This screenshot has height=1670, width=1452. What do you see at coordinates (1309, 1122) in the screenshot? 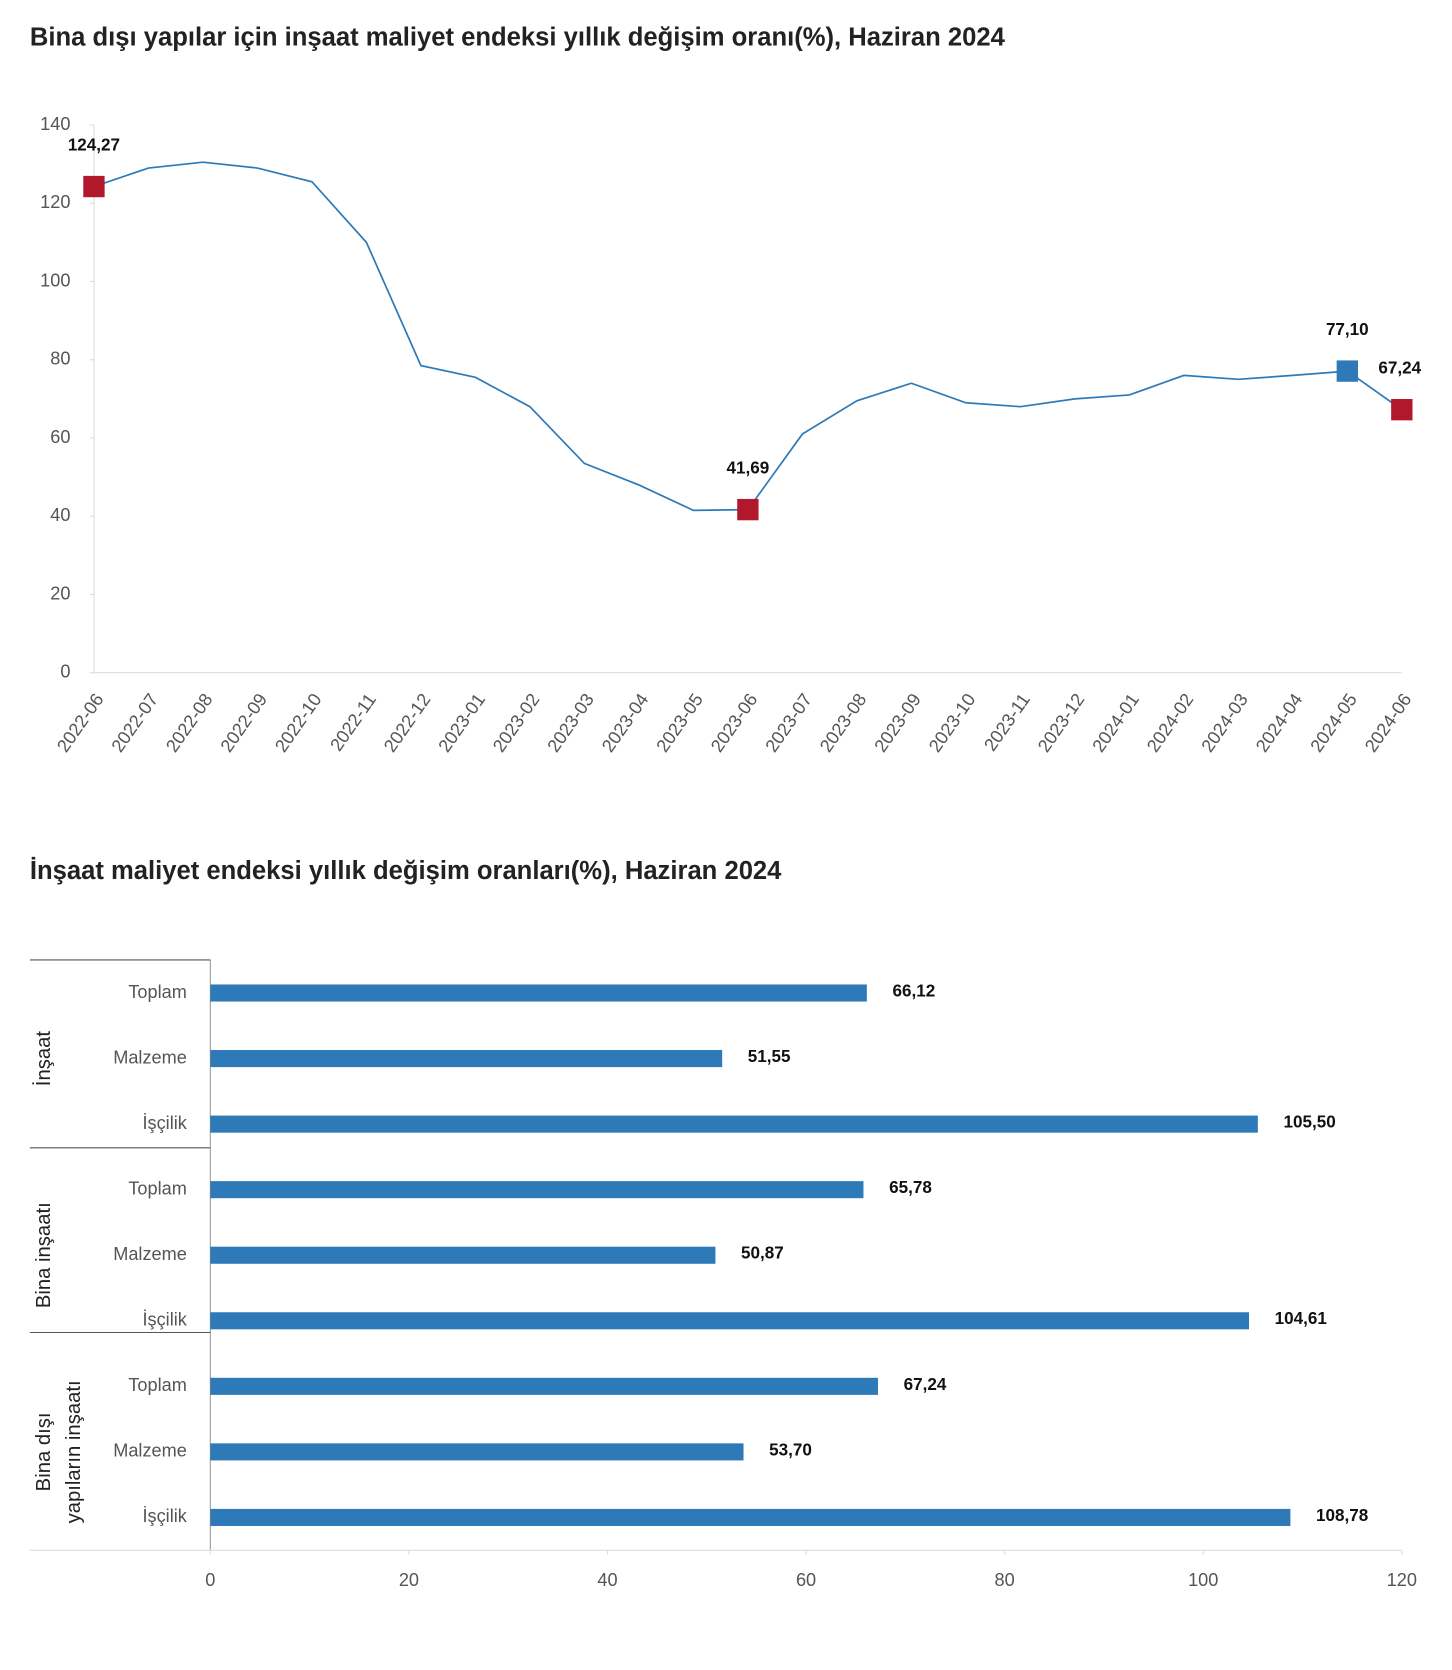
I see `value-label: 105,50` at bounding box center [1309, 1122].